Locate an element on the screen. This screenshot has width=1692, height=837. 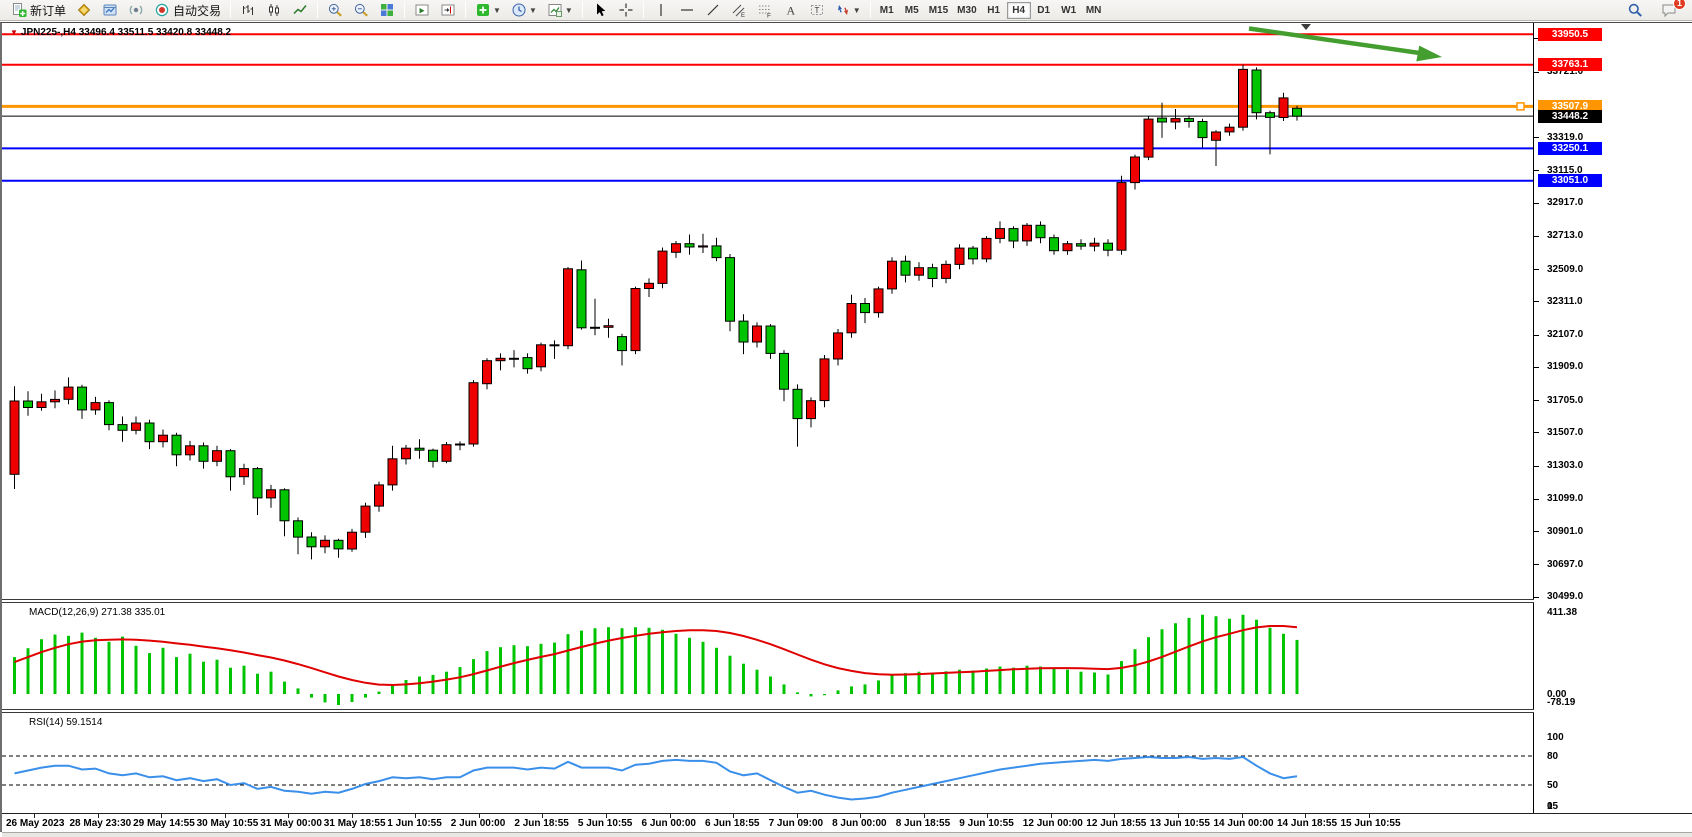
auto-scroll-button is located at coordinates (422, 10).